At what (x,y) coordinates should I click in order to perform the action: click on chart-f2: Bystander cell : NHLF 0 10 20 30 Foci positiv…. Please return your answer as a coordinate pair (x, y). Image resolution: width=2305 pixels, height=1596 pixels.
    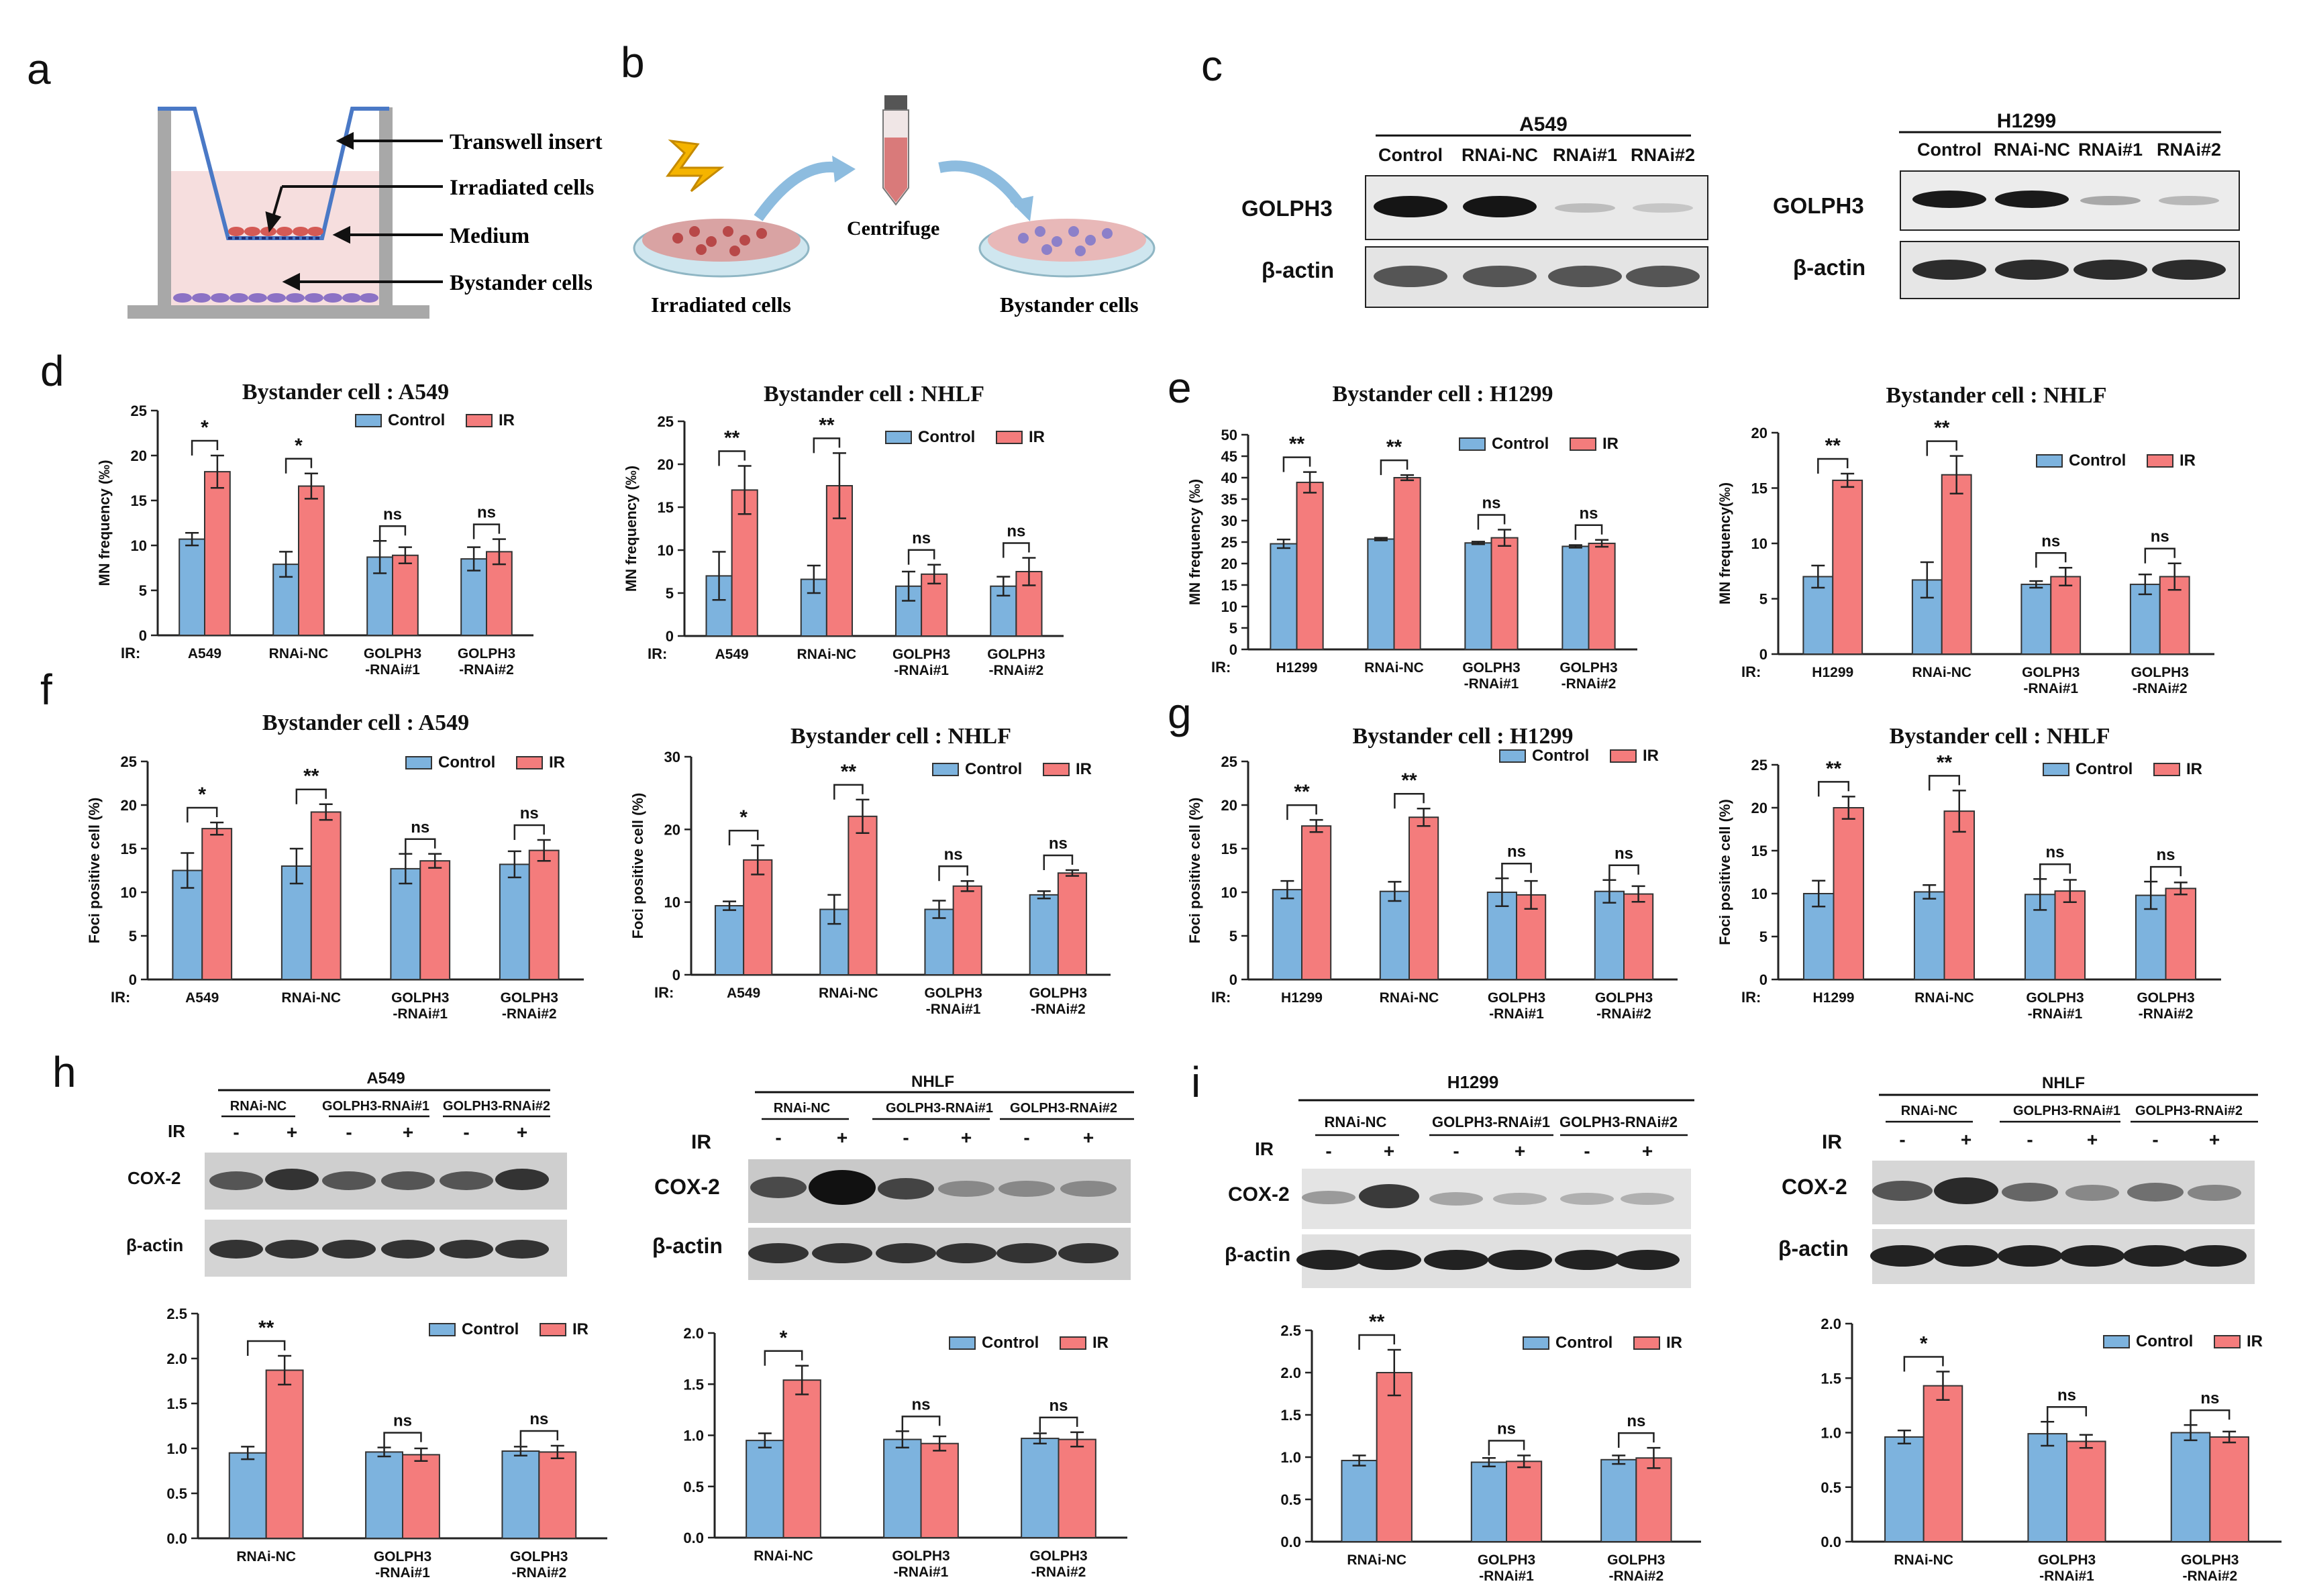
    Looking at the image, I should click on (870, 870).